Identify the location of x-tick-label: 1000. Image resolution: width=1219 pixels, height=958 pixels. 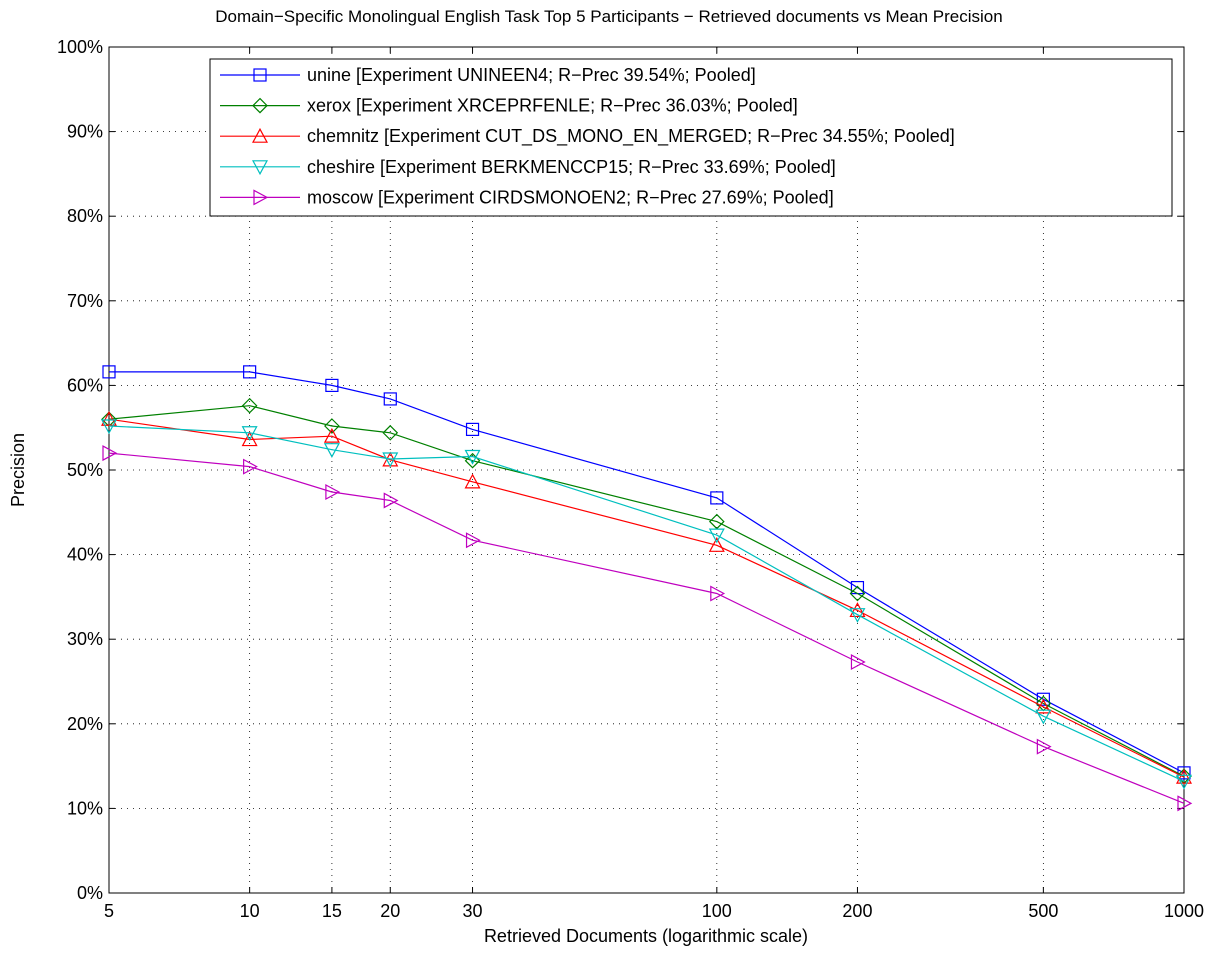
(1184, 911).